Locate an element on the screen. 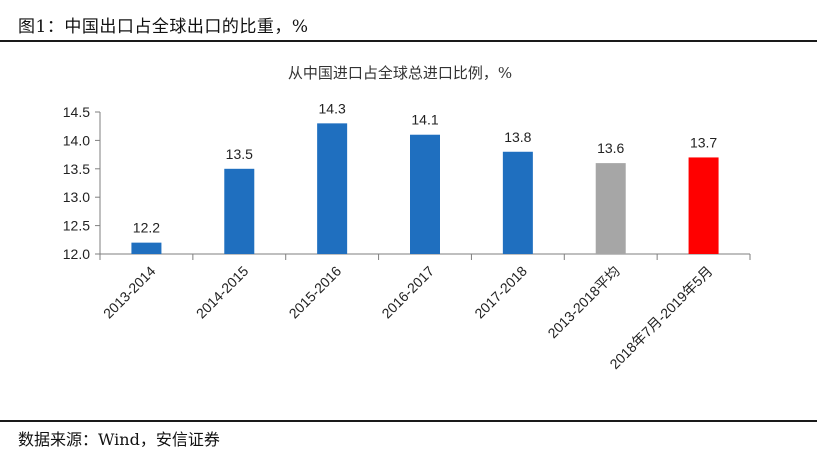 This screenshot has height=450, width=817. category-label: 2014-2015 is located at coordinates (222, 292).